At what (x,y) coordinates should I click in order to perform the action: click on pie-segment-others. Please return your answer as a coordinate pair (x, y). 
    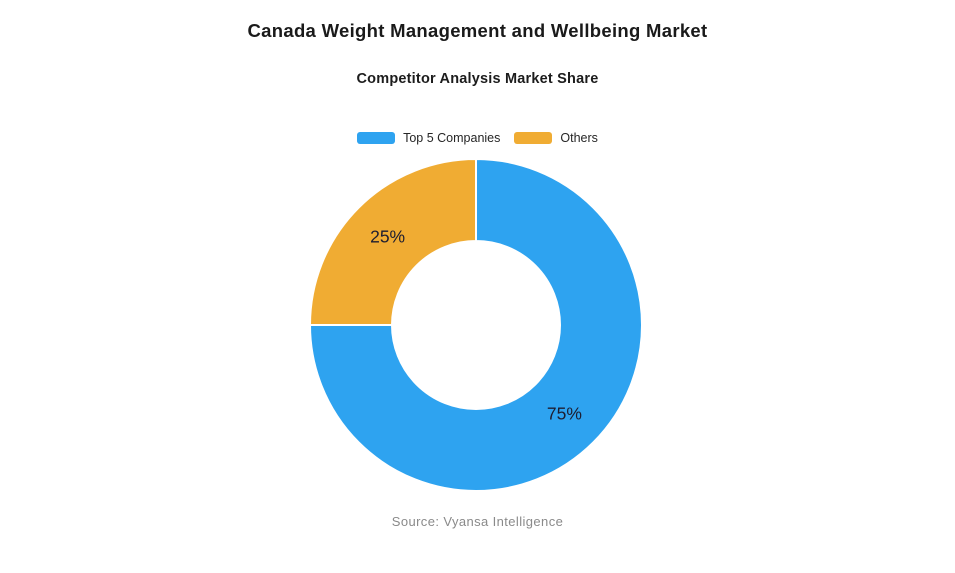
    Looking at the image, I should click on (393, 242).